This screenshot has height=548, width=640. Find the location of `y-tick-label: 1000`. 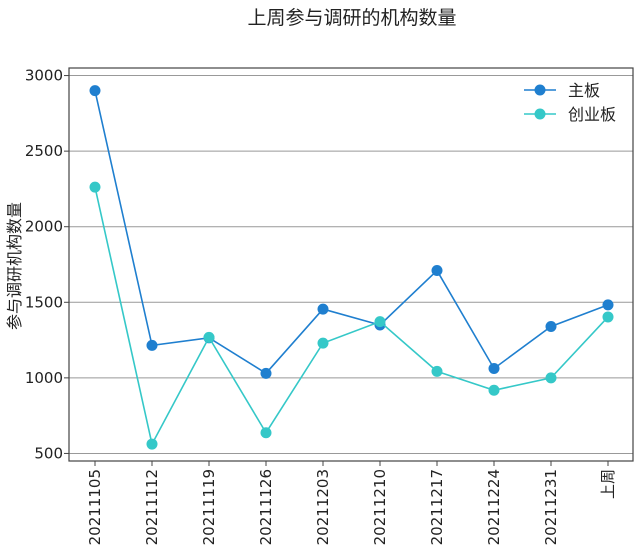

y-tick-label: 1000 is located at coordinates (44, 378).